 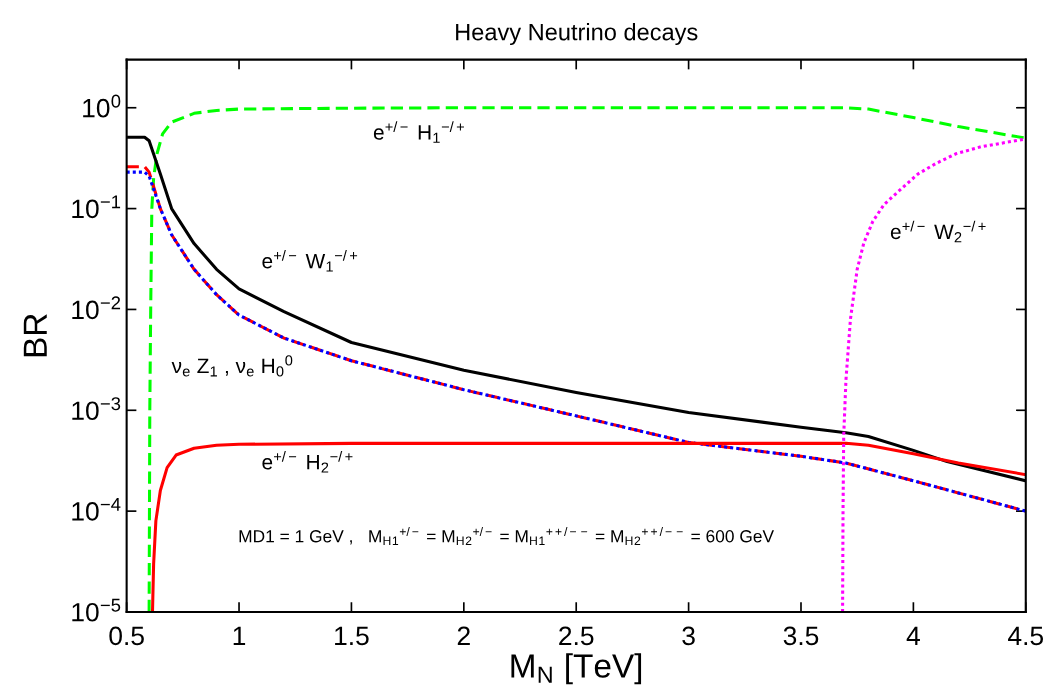 I want to click on annotation: e$^{+/−}$ H$_{2}$$^{−/+}$, so click(x=307, y=462).